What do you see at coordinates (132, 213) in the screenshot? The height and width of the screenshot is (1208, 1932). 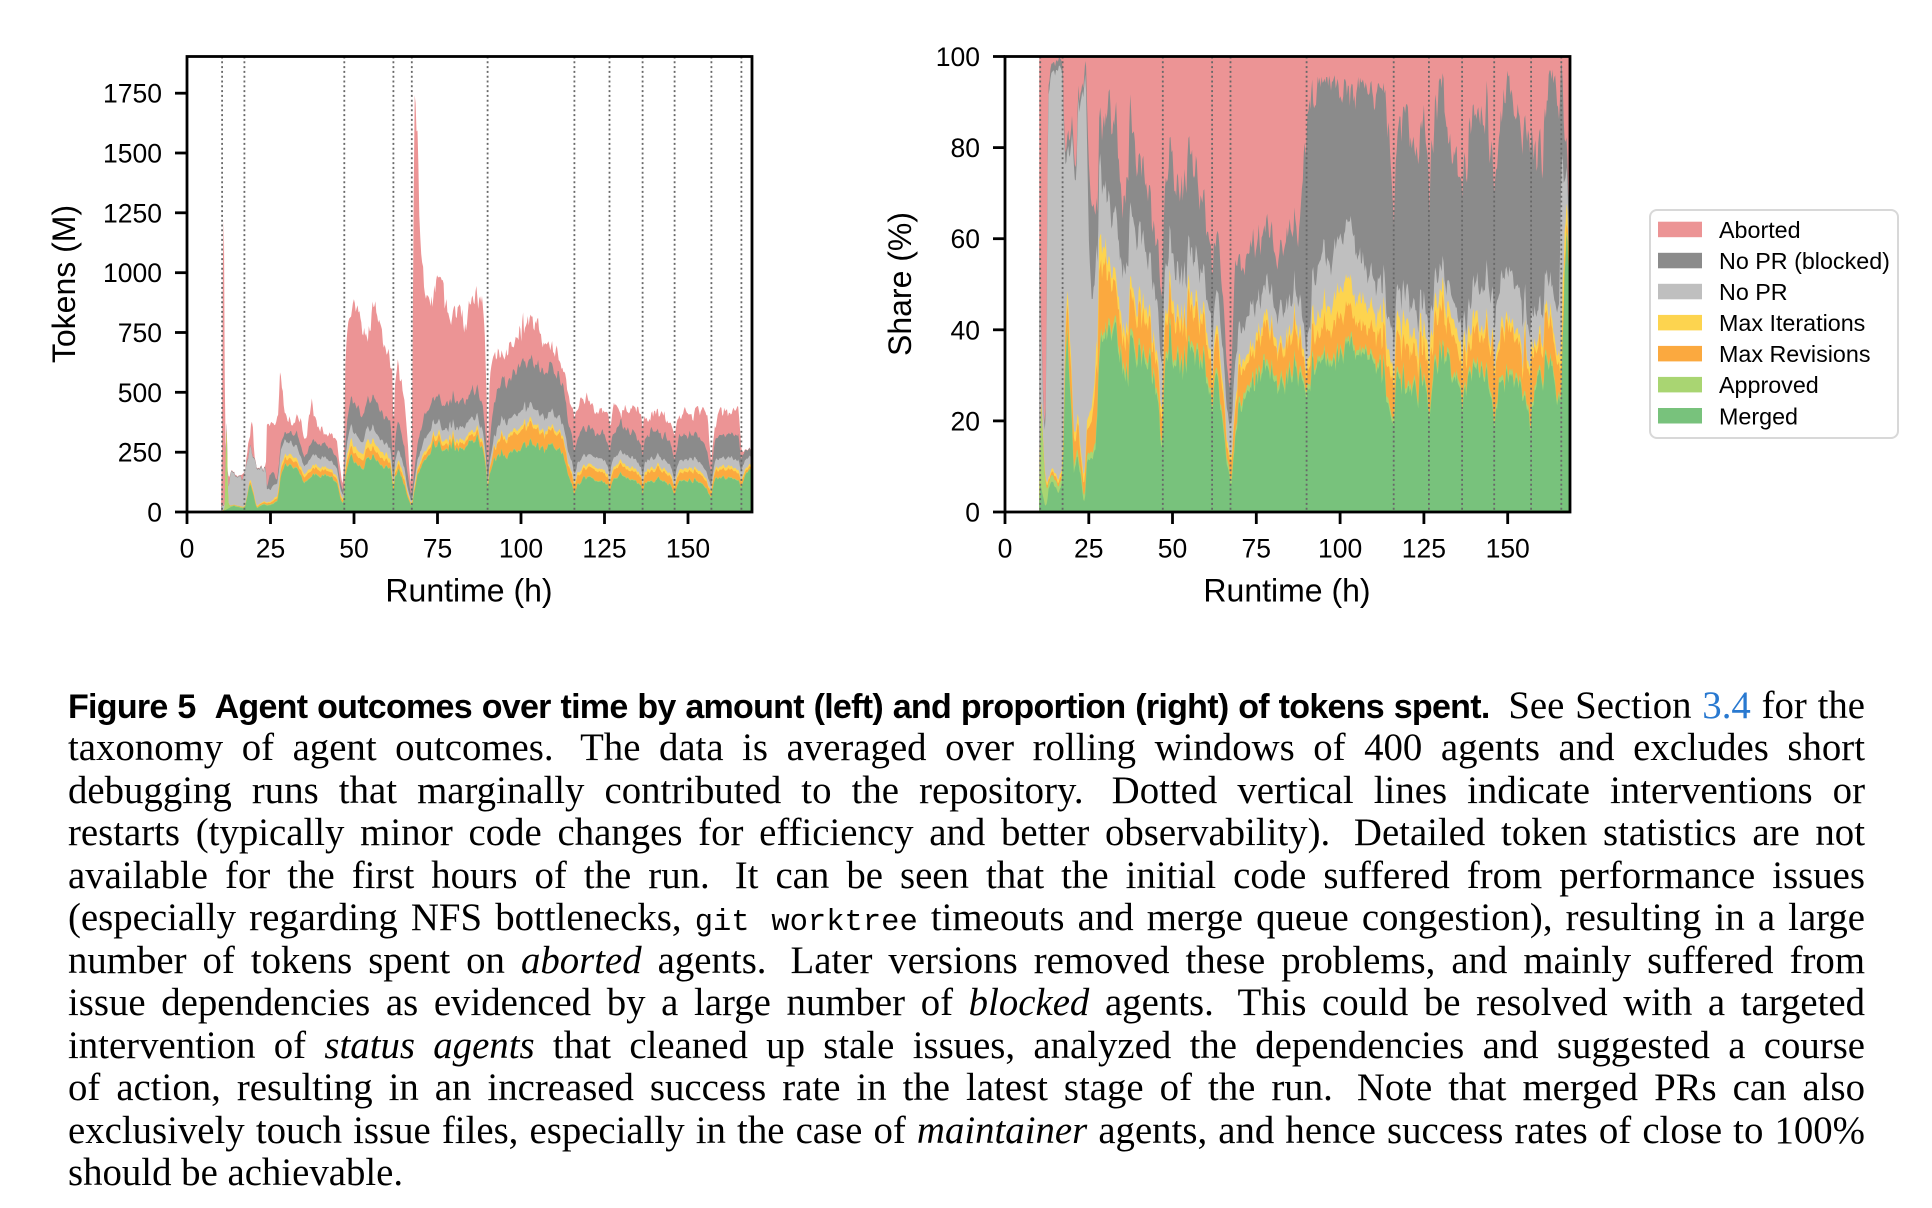 I see `svg-text: 1250` at bounding box center [132, 213].